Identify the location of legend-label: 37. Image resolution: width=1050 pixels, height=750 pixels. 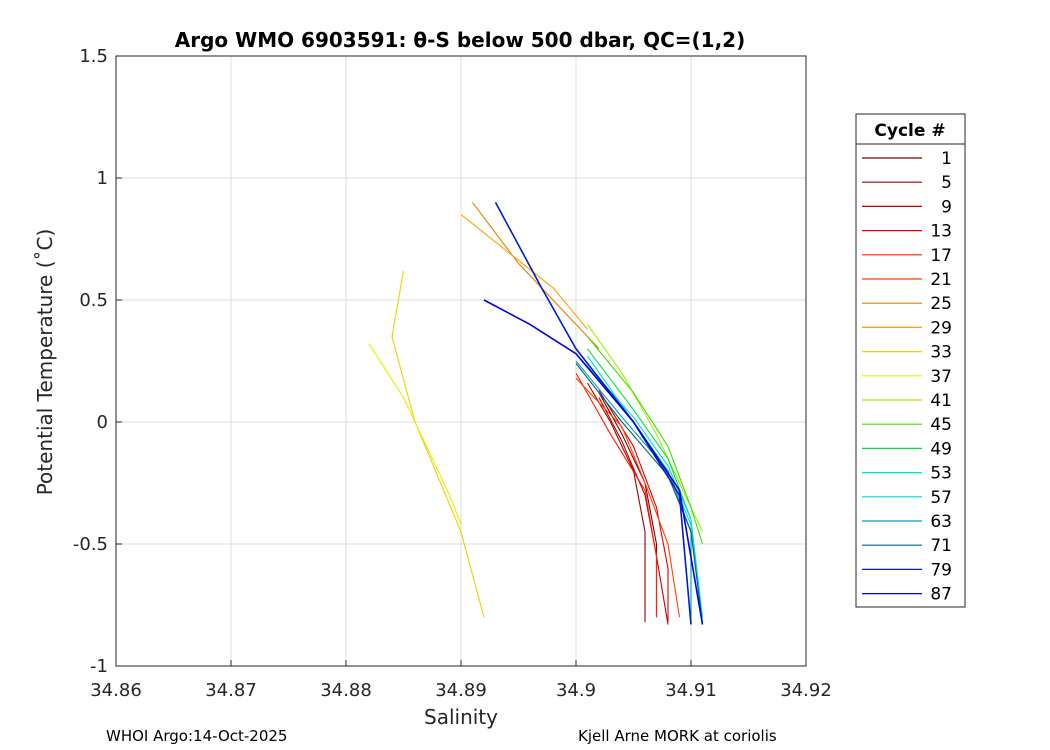
(941, 377).